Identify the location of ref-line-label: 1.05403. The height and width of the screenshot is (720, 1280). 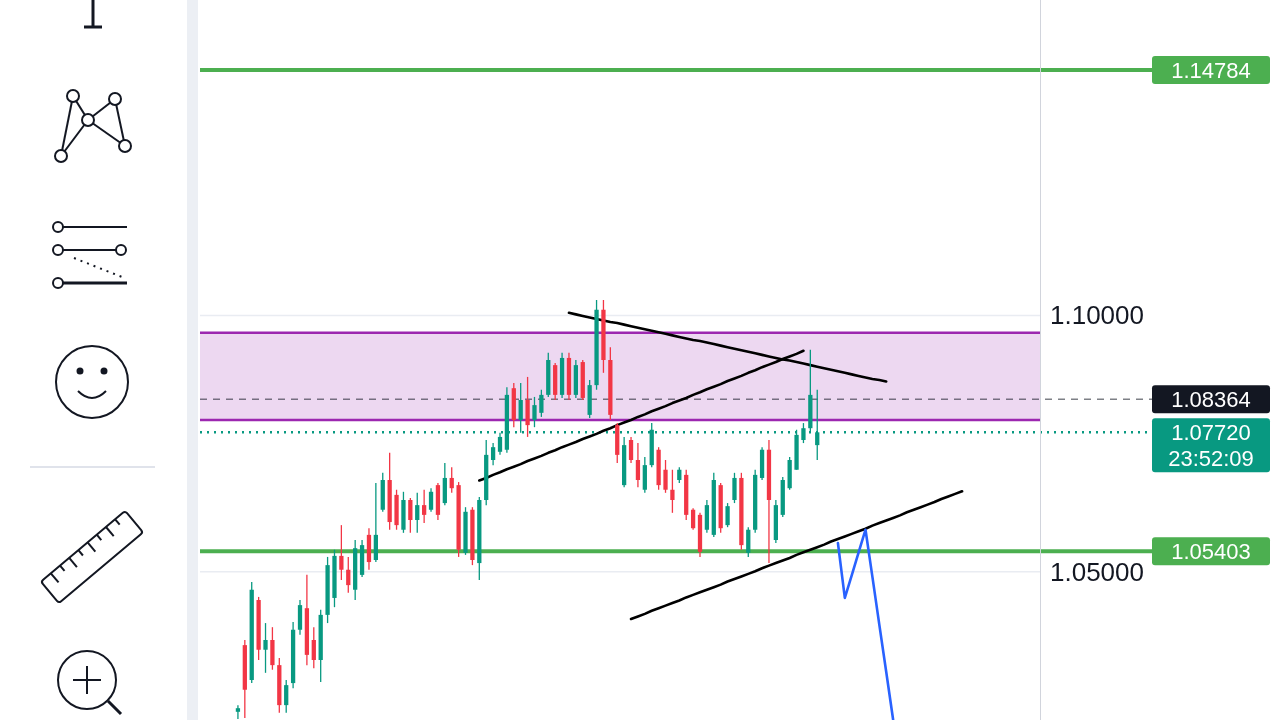
(1211, 551).